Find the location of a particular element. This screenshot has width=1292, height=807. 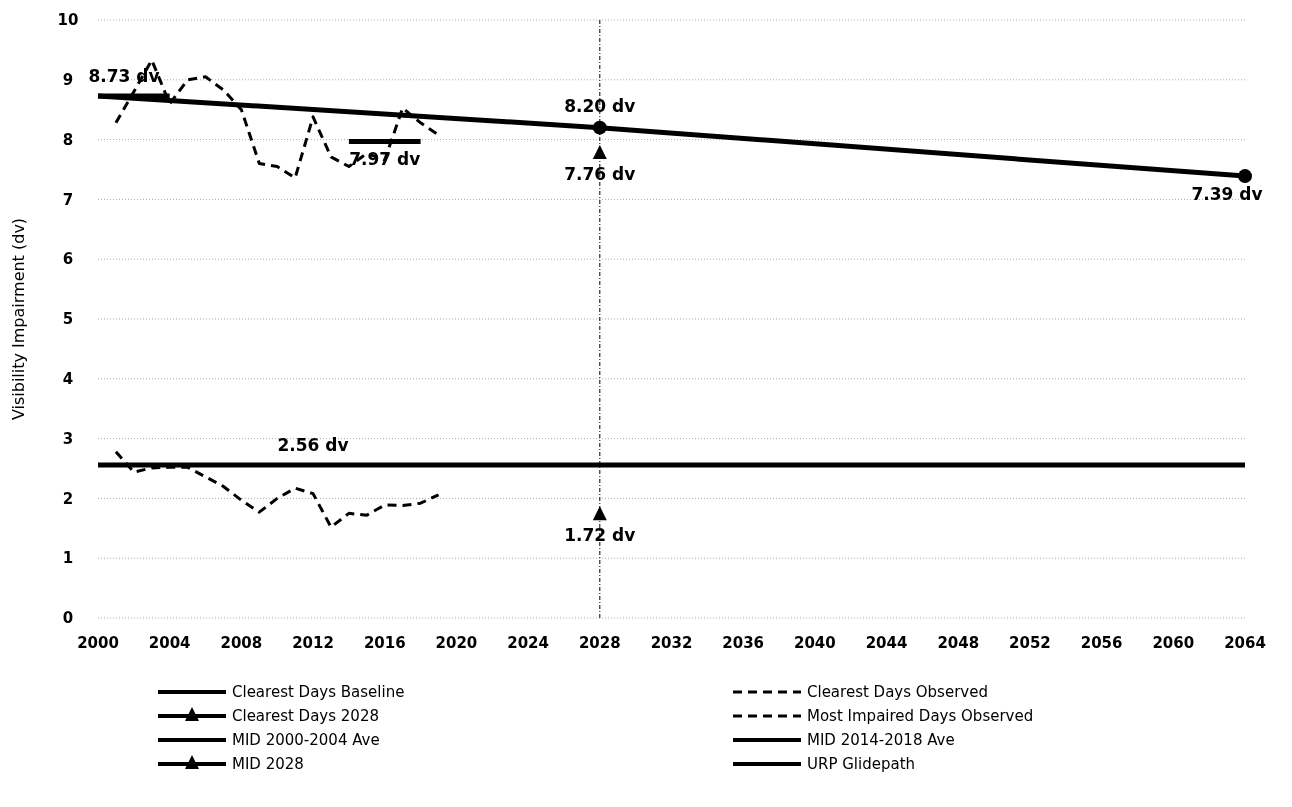

y-tick-label: 5 is located at coordinates (68, 319).